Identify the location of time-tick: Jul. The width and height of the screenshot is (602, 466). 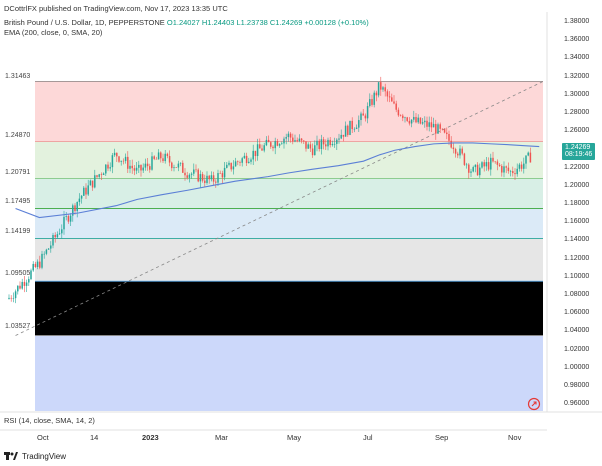
(368, 437).